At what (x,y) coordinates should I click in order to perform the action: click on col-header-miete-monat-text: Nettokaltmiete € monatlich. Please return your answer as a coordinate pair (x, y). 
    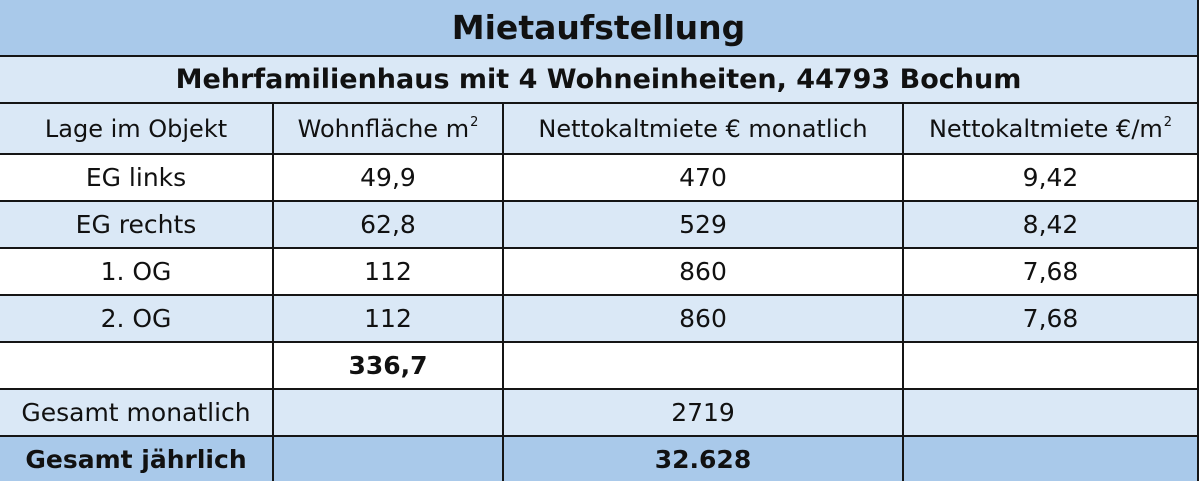
    Looking at the image, I should click on (703, 128).